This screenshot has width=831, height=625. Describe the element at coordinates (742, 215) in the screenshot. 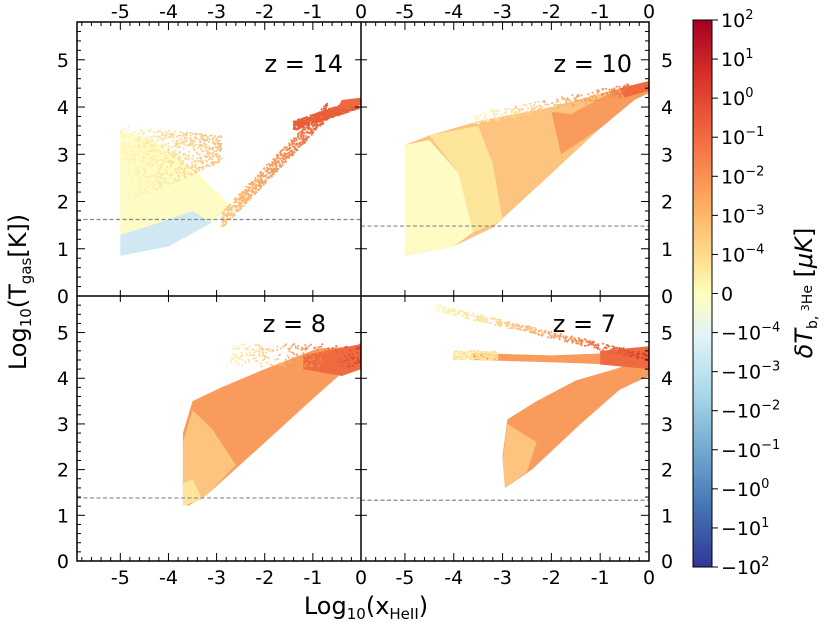

I see `colorbar-tick-label: 10−3` at that location.